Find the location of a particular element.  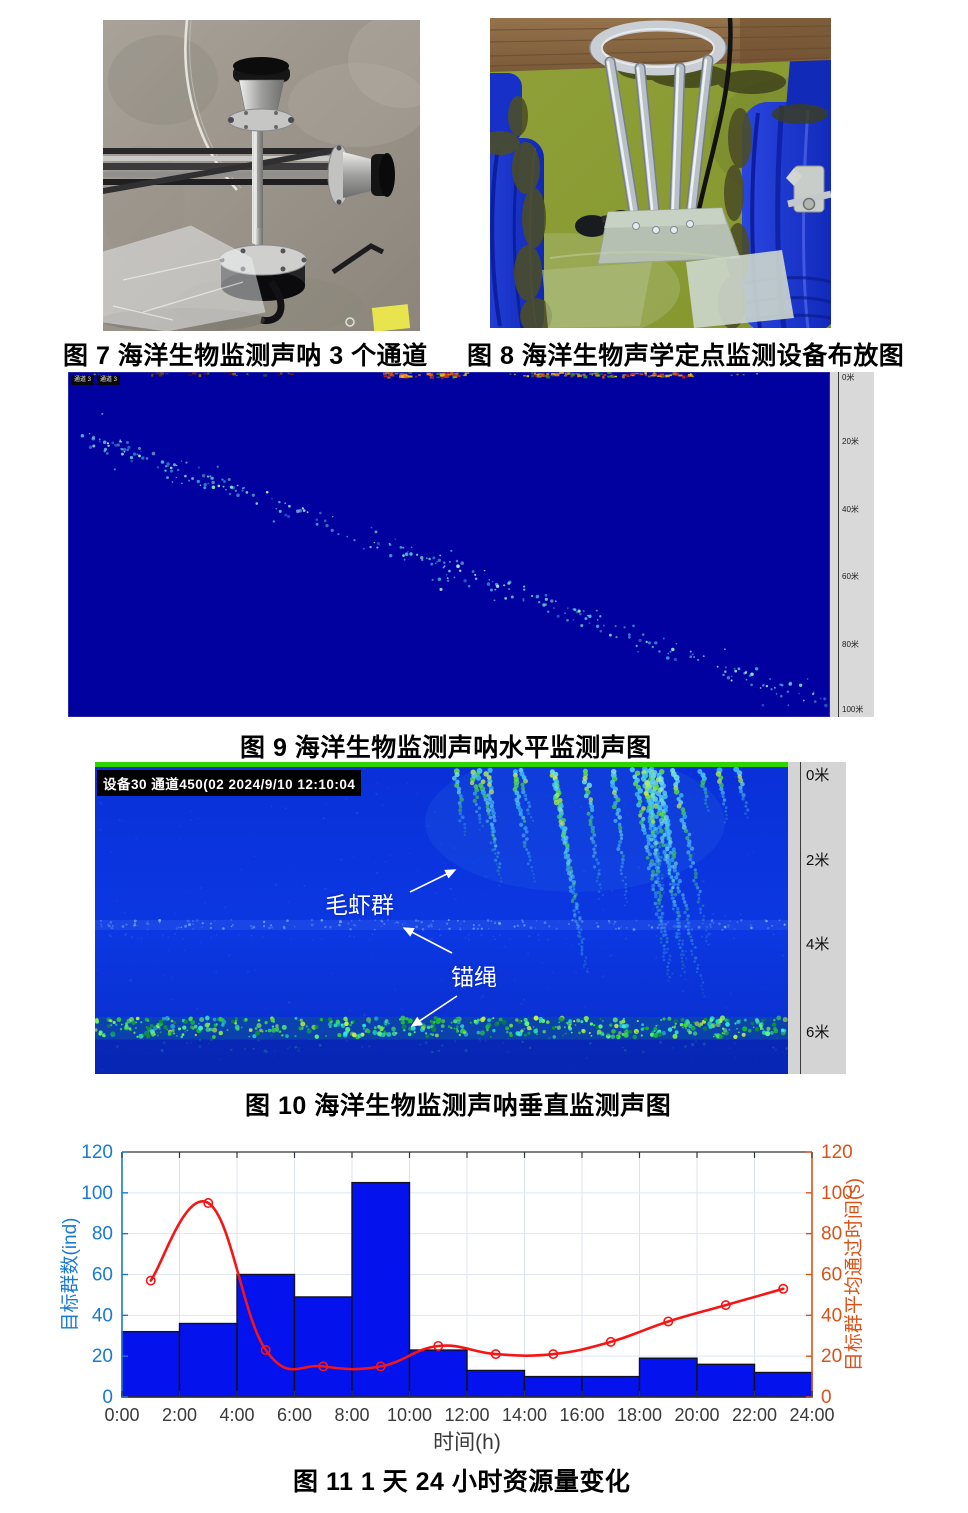

svg-text: 14:00 is located at coordinates (524, 1415).